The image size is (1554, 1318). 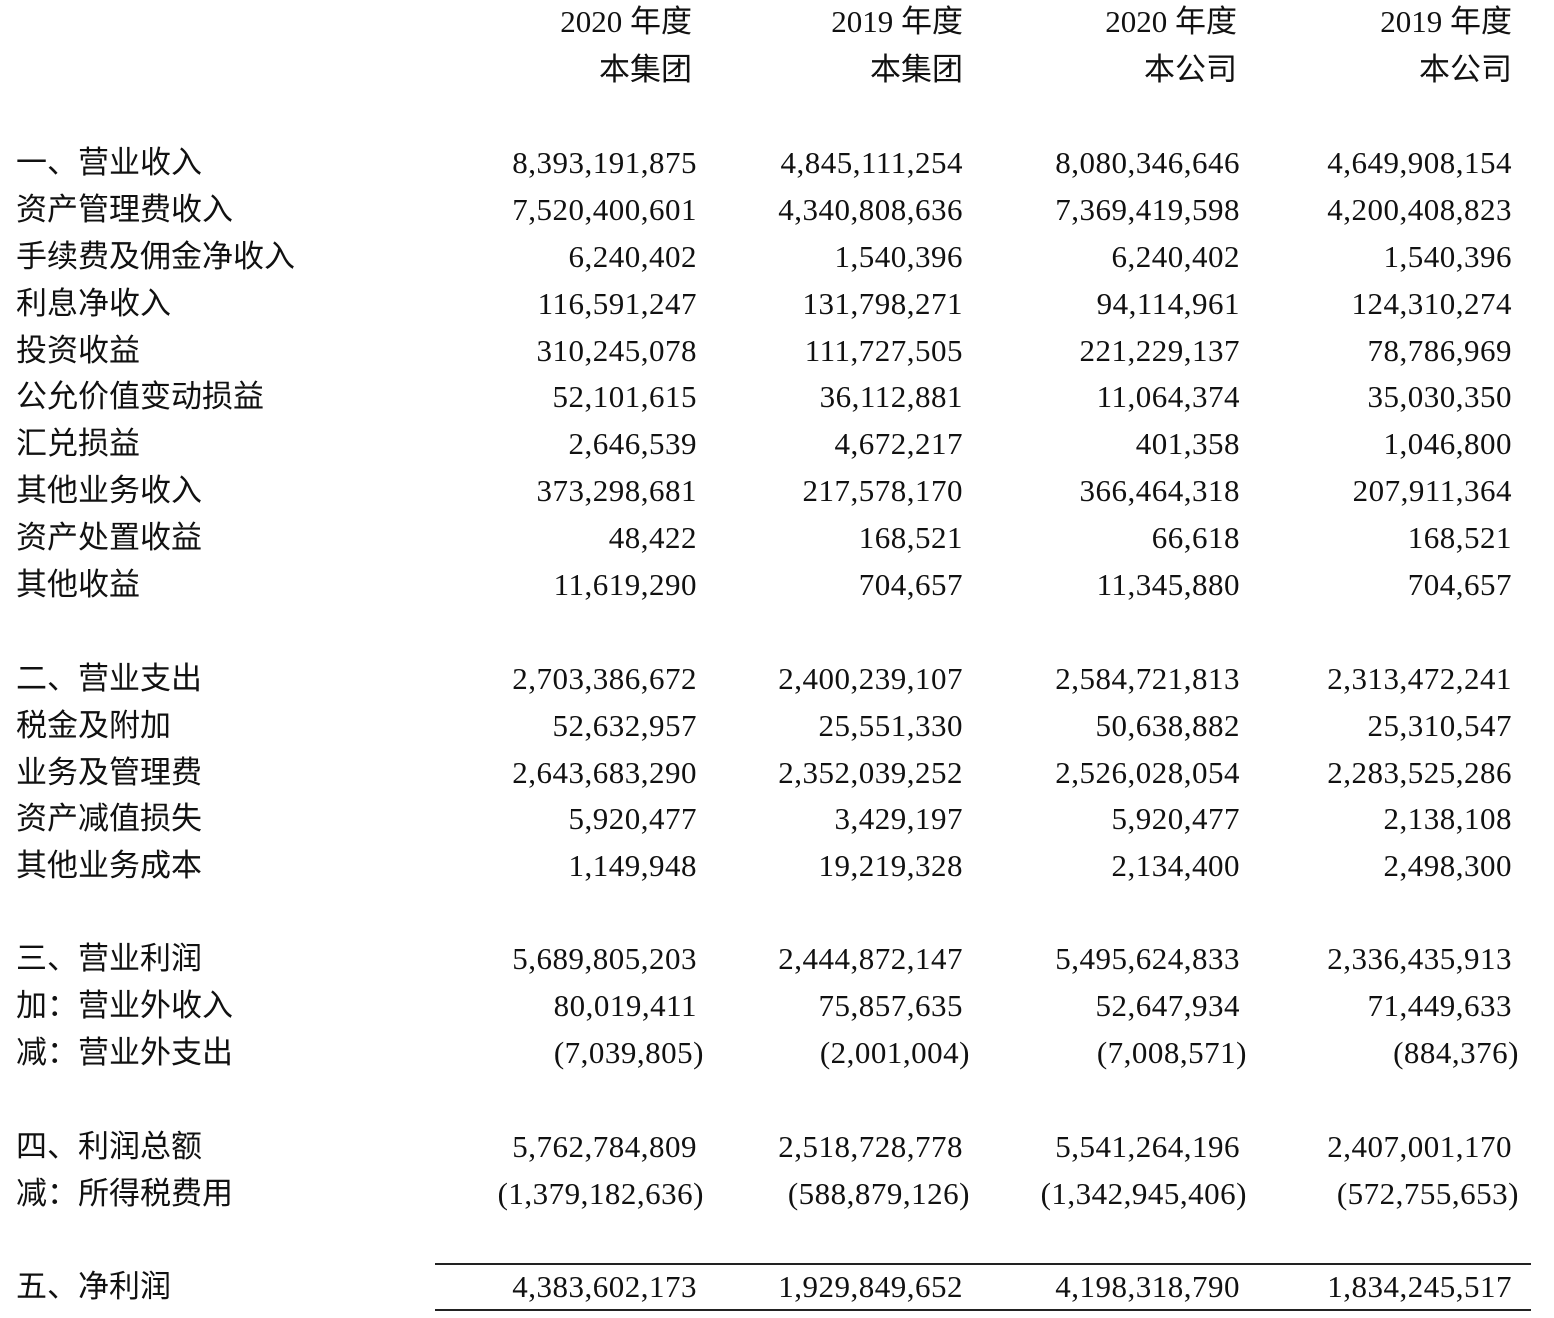 What do you see at coordinates (870, 209) in the screenshot?
I see `row-value: 4,340,808,636` at bounding box center [870, 209].